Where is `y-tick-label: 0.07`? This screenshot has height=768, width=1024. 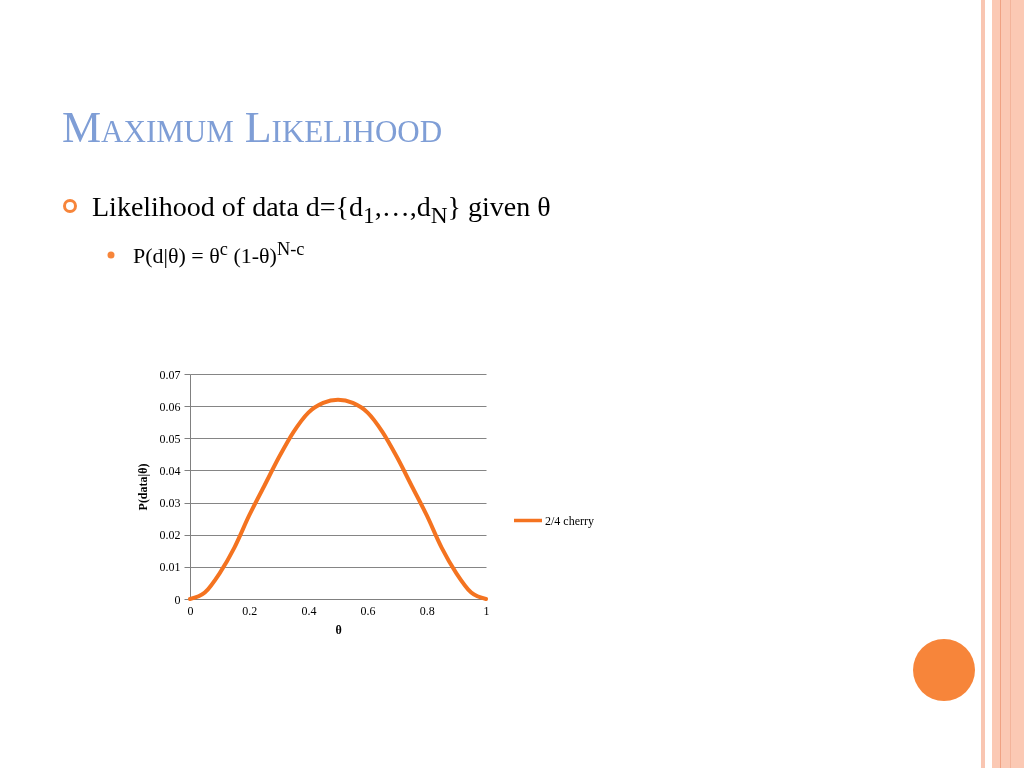
y-tick-label: 0.07 is located at coordinates (170, 374).